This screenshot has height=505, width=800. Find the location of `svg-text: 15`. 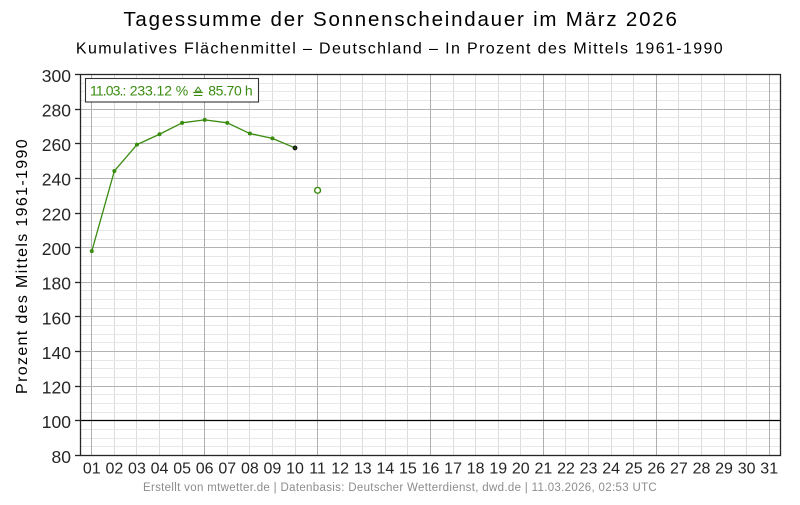

svg-text: 15 is located at coordinates (408, 469).